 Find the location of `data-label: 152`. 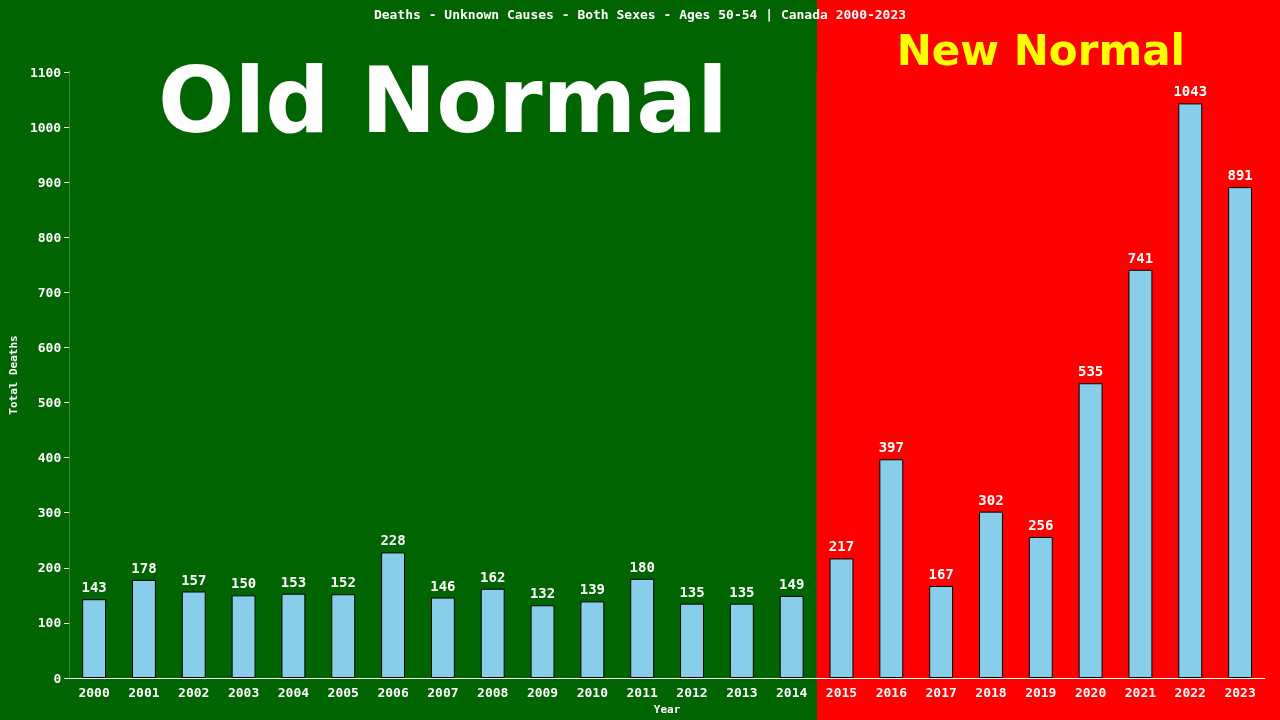

data-label: 152 is located at coordinates (343, 582).